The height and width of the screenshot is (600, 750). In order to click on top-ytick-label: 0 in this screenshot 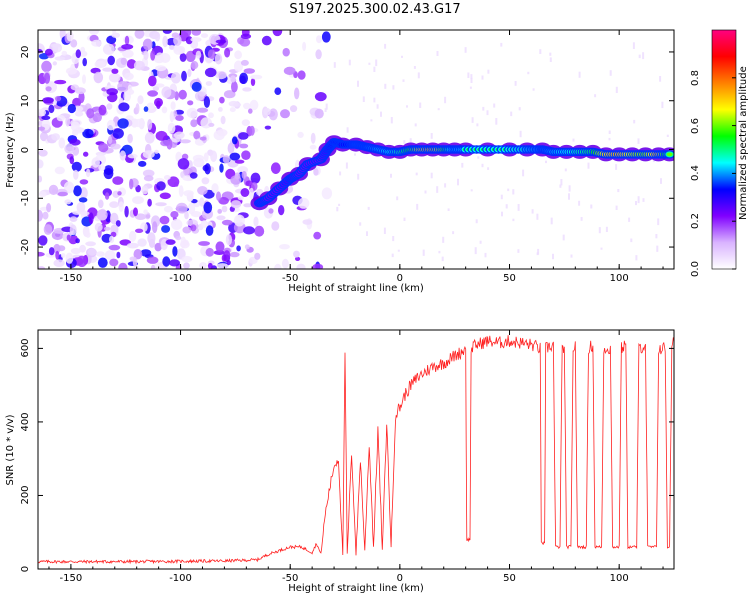, I will do `click(25, 149)`.